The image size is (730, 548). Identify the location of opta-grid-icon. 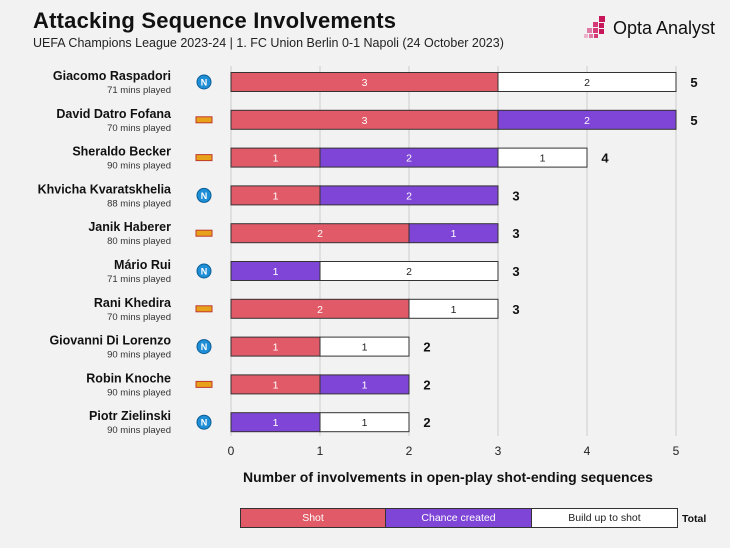
(594, 27).